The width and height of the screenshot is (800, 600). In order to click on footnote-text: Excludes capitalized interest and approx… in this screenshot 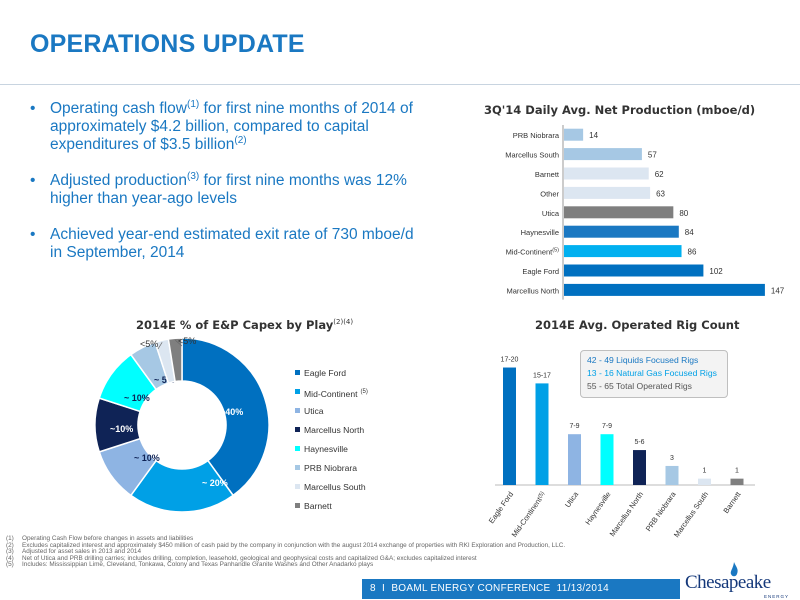, I will do `click(294, 545)`.